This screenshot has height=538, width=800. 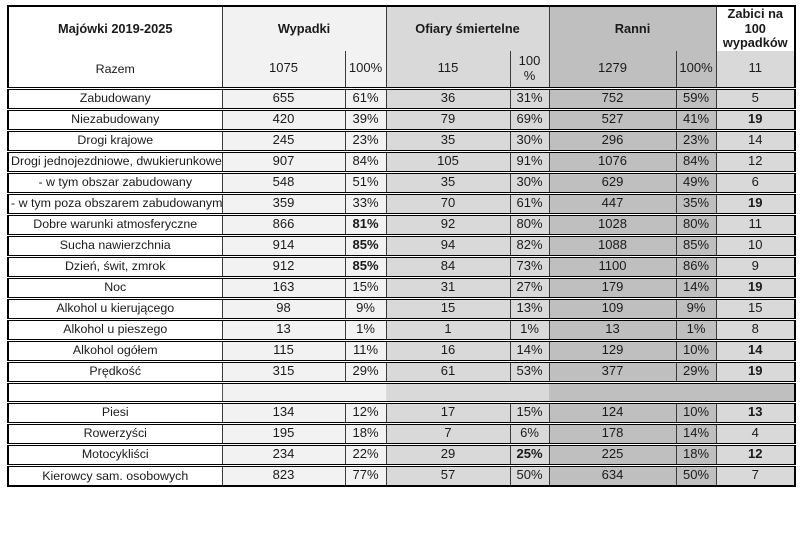 I want to click on table-row: Prędkość 315 29% 61 53% 377 29% 19, so click(x=401, y=371).